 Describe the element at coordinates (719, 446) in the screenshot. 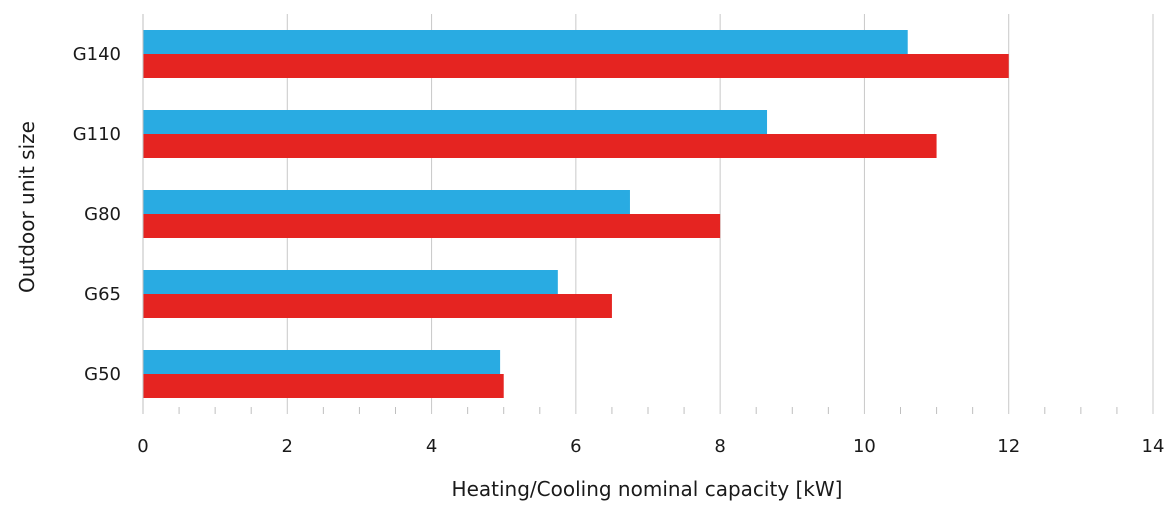

I see `x-tick-label: 8` at that location.